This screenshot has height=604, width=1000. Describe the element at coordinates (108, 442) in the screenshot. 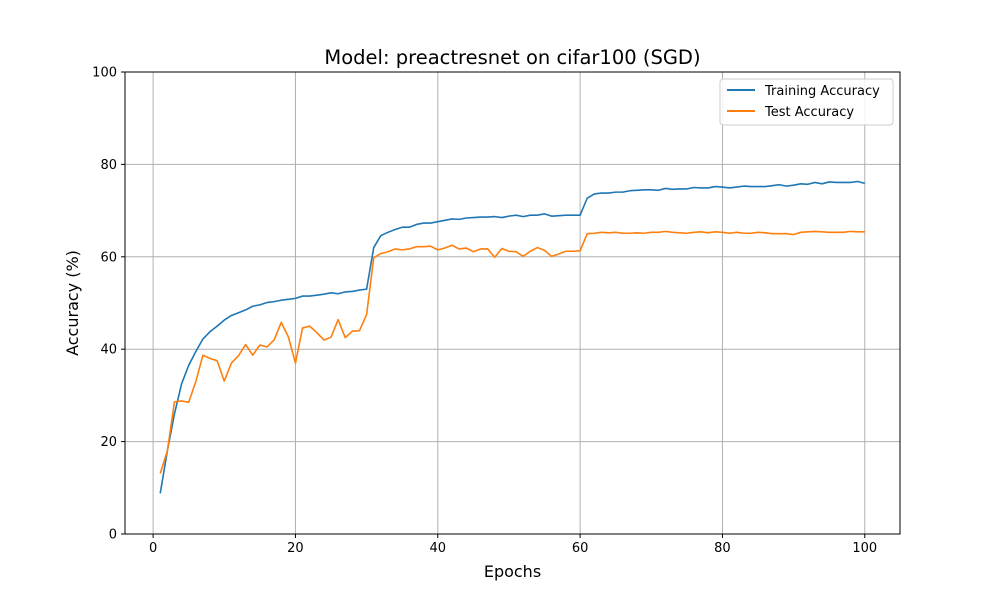

I see `y-tick-label: 20` at that location.